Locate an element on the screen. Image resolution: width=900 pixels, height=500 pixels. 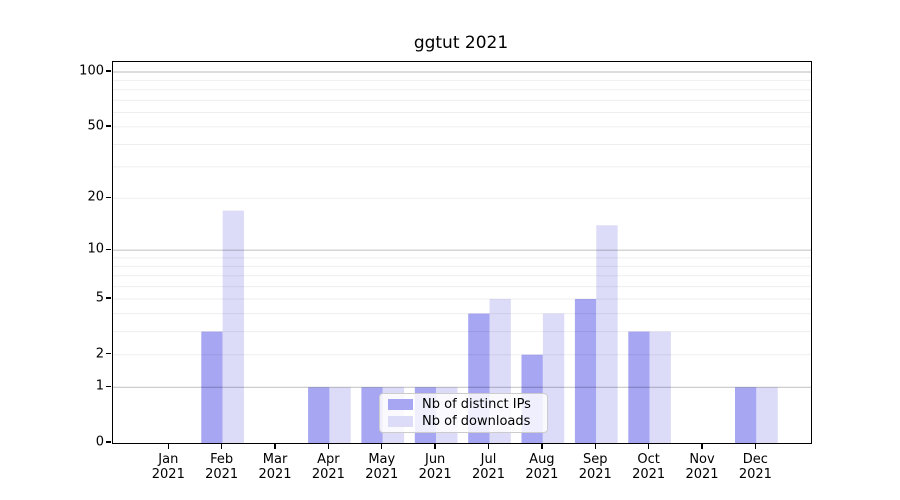
bar-sep-downloads is located at coordinates (607, 334).